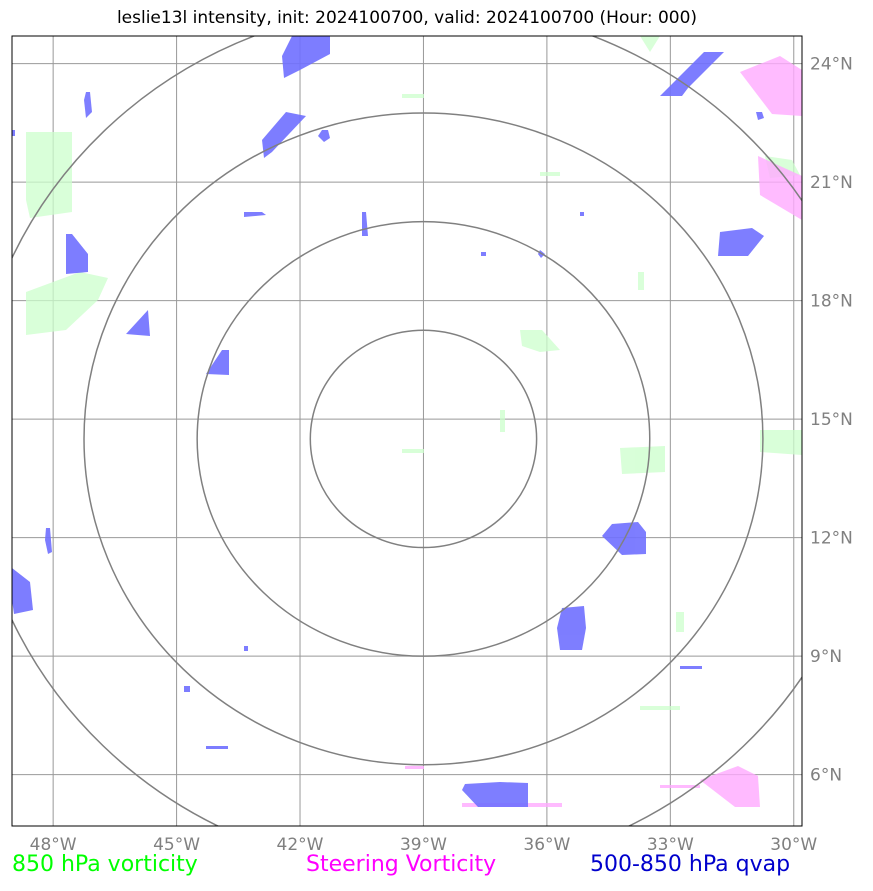 The width and height of the screenshot is (873, 891). Describe the element at coordinates (300, 845) in the screenshot. I see `longitude-tick-label: 42°W` at that location.